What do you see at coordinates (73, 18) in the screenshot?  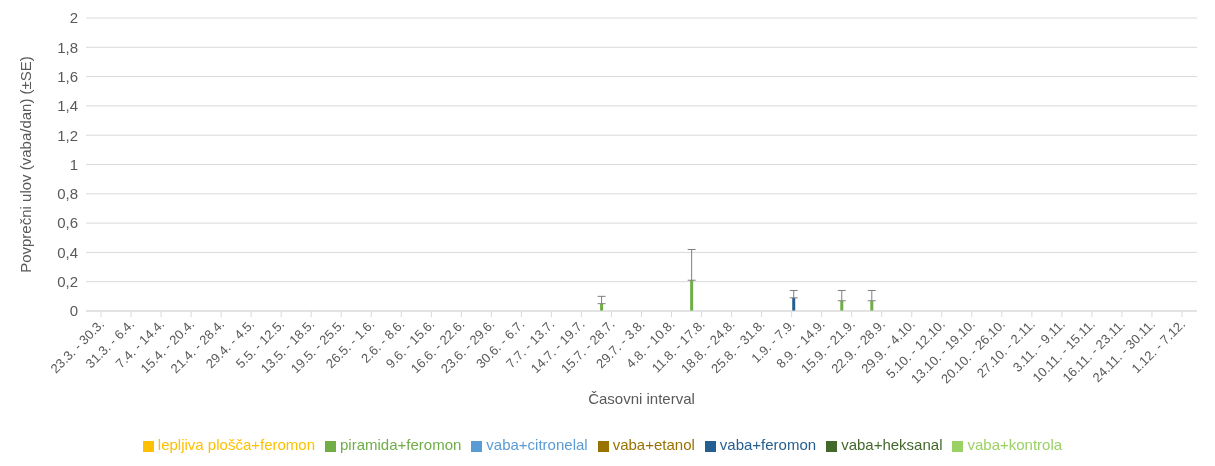 I see `y-tick-label: 2` at bounding box center [73, 18].